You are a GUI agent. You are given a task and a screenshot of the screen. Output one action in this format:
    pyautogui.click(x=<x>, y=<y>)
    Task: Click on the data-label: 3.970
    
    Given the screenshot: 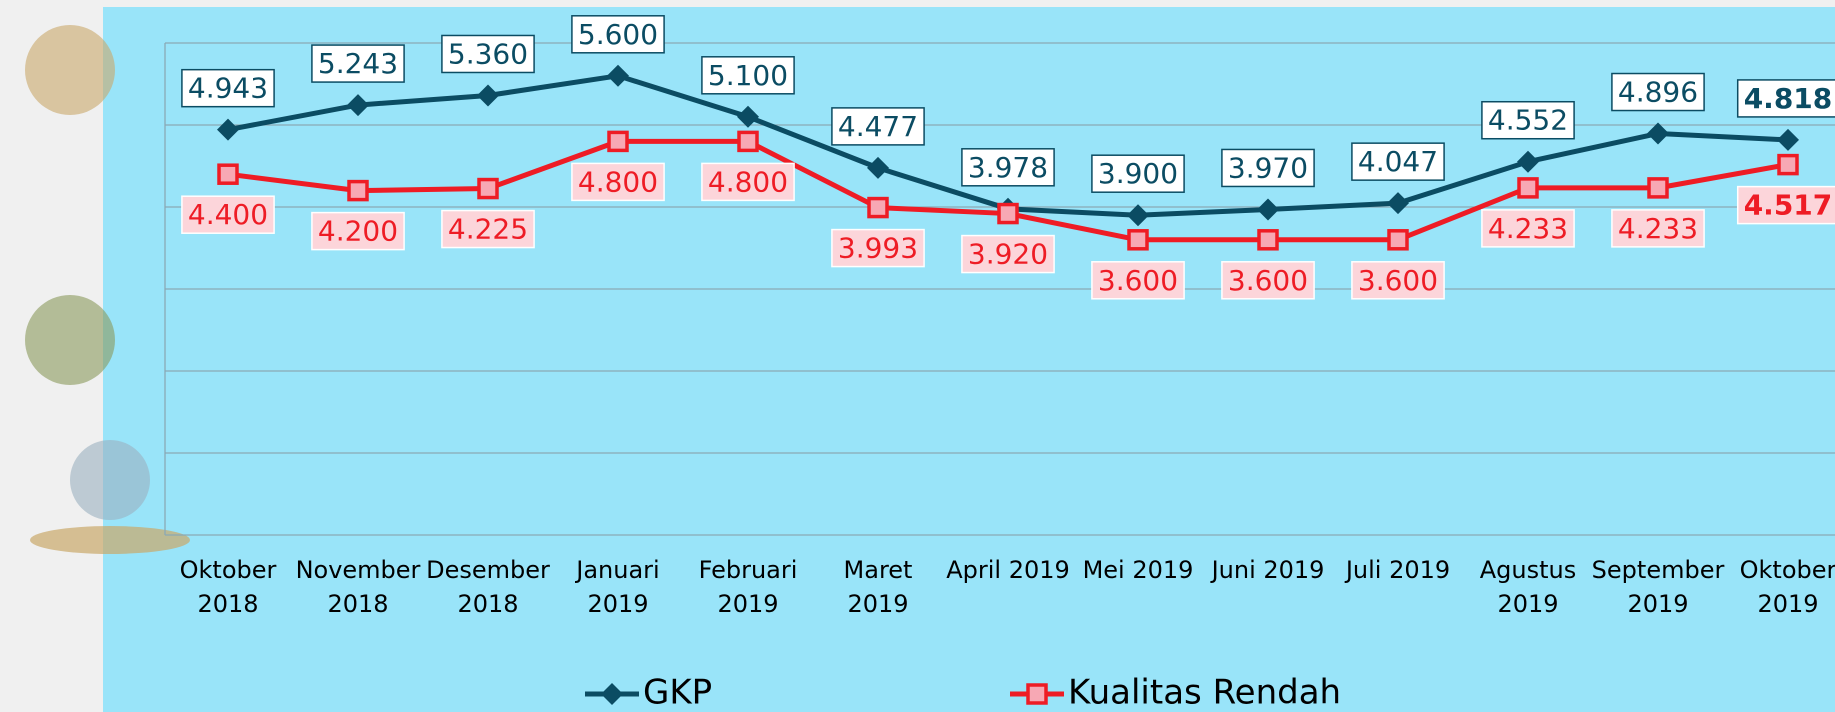 What is the action you would take?
    pyautogui.click(x=1268, y=168)
    